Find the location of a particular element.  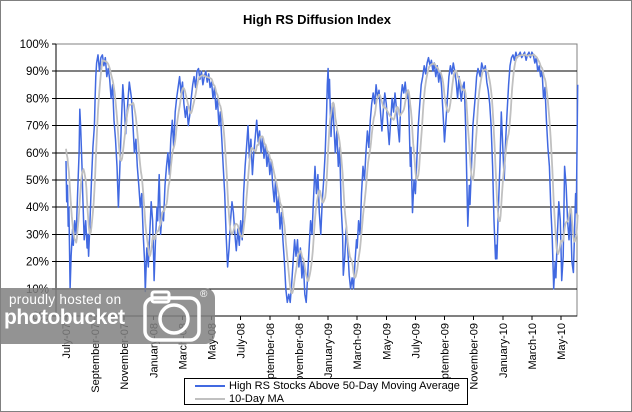

x-axis-label: May-10 is located at coordinates (562, 341).